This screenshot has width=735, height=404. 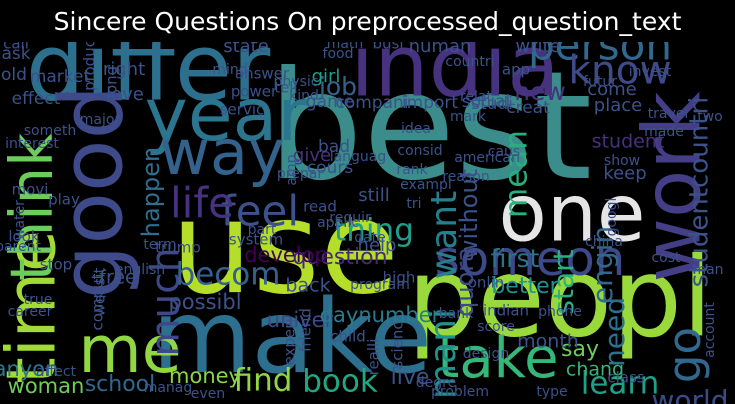 What do you see at coordinates (242, 110) in the screenshot?
I see `cloud-word: servic` at bounding box center [242, 110].